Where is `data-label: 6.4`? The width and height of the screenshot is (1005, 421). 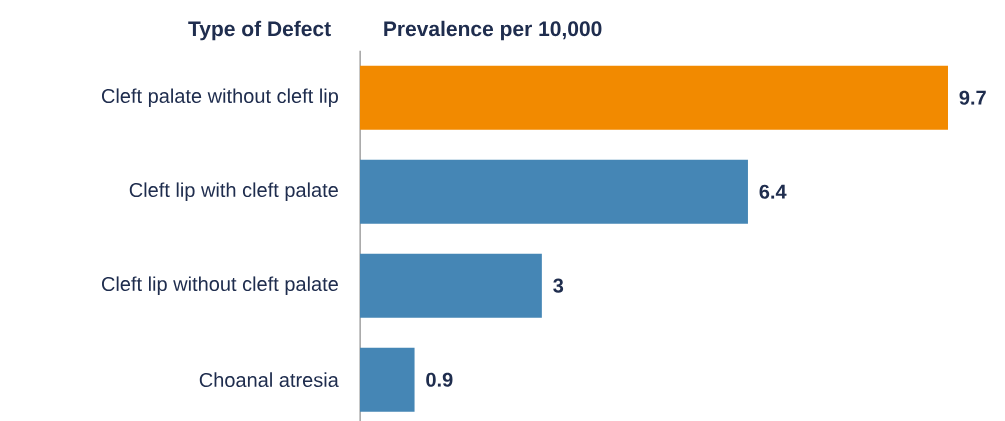 data-label: 6.4 is located at coordinates (773, 191).